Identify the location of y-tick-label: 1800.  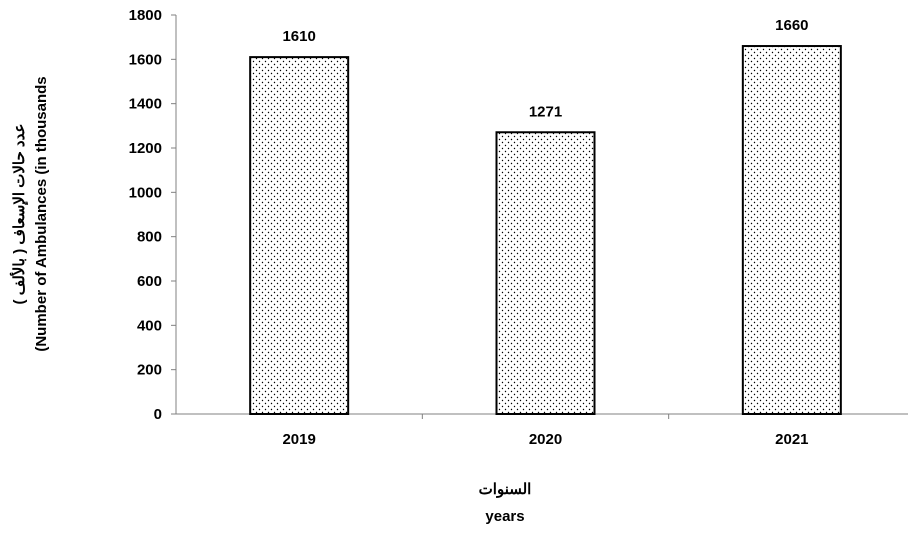
(145, 15).